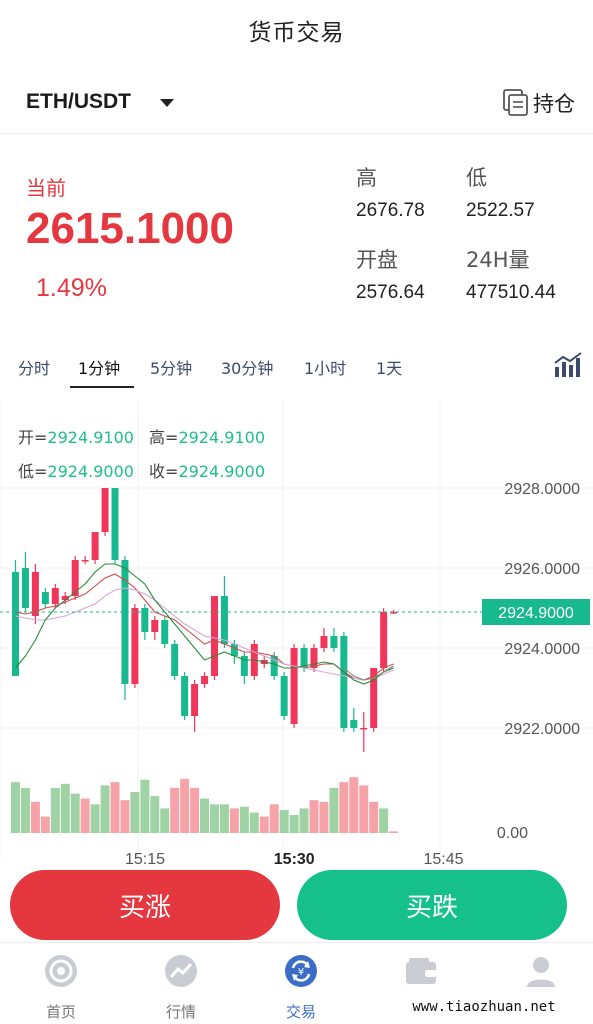  I want to click on pair-bar: ETH/USDT 持仓, so click(296, 103).